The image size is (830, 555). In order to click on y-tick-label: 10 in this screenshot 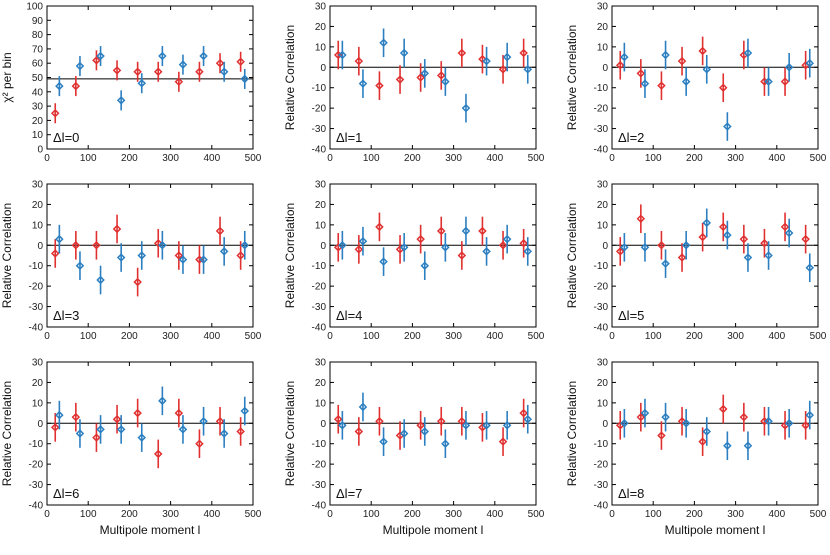, I will do `click(603, 403)`.